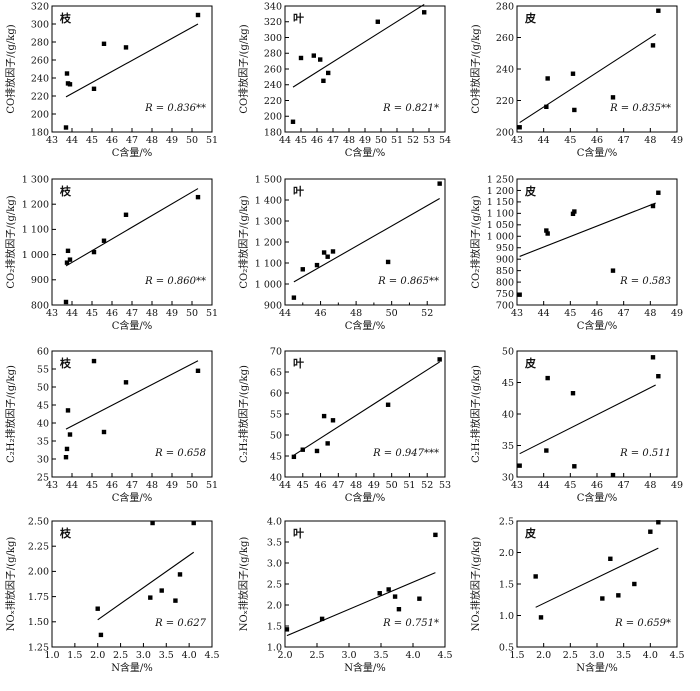  Describe the element at coordinates (298, 191) in the screenshot. I see `panel-label: 叶` at that location.